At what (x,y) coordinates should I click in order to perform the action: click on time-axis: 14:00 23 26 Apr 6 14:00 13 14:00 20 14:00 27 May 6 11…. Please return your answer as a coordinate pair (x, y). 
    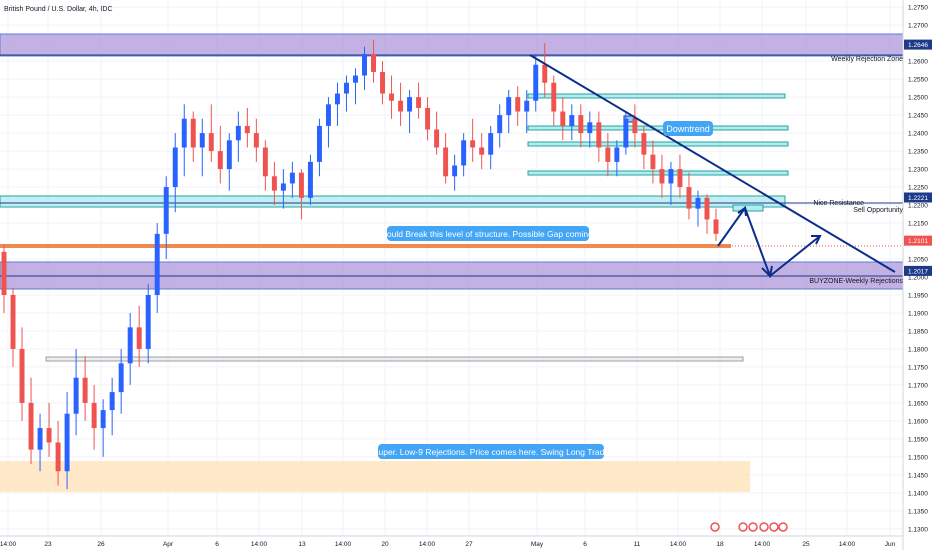
    Looking at the image, I should click on (451, 541).